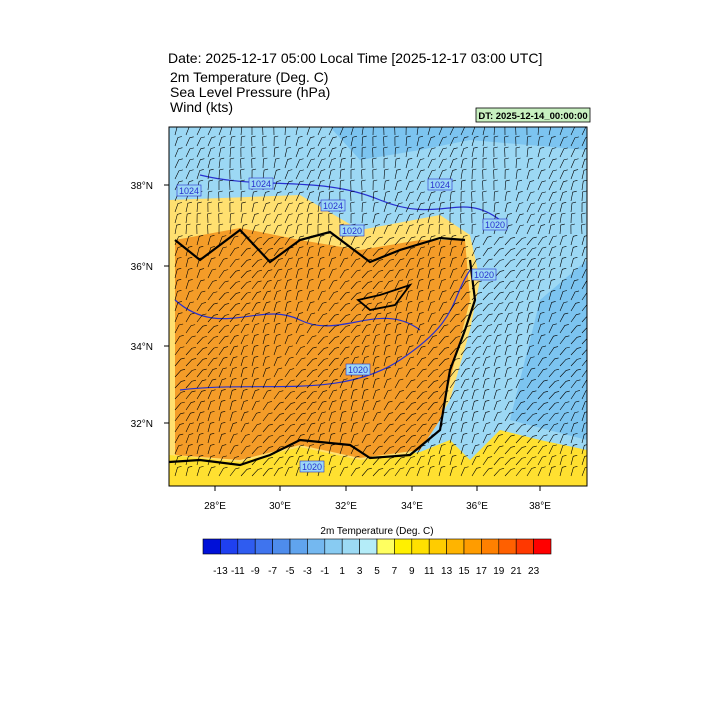  What do you see at coordinates (472, 546) in the screenshot?
I see `colorbar-box` at bounding box center [472, 546].